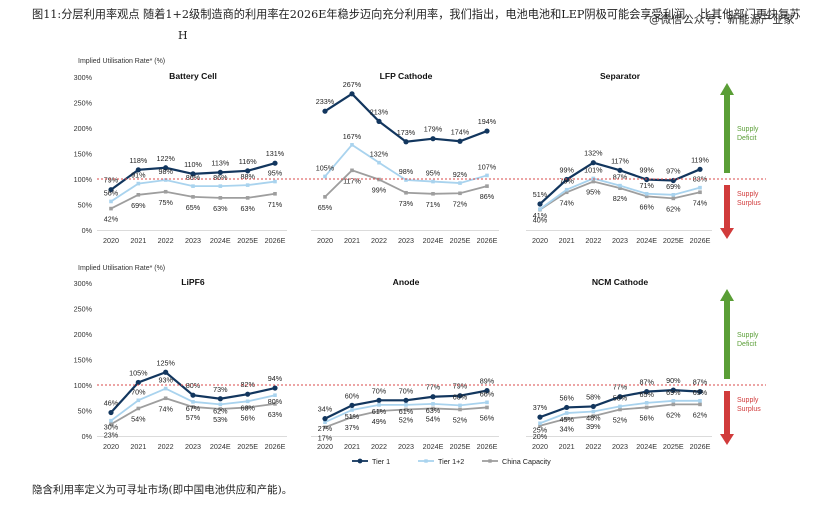  Describe the element at coordinates (700, 414) in the screenshot. I see `data-label-china: 62%` at that location.